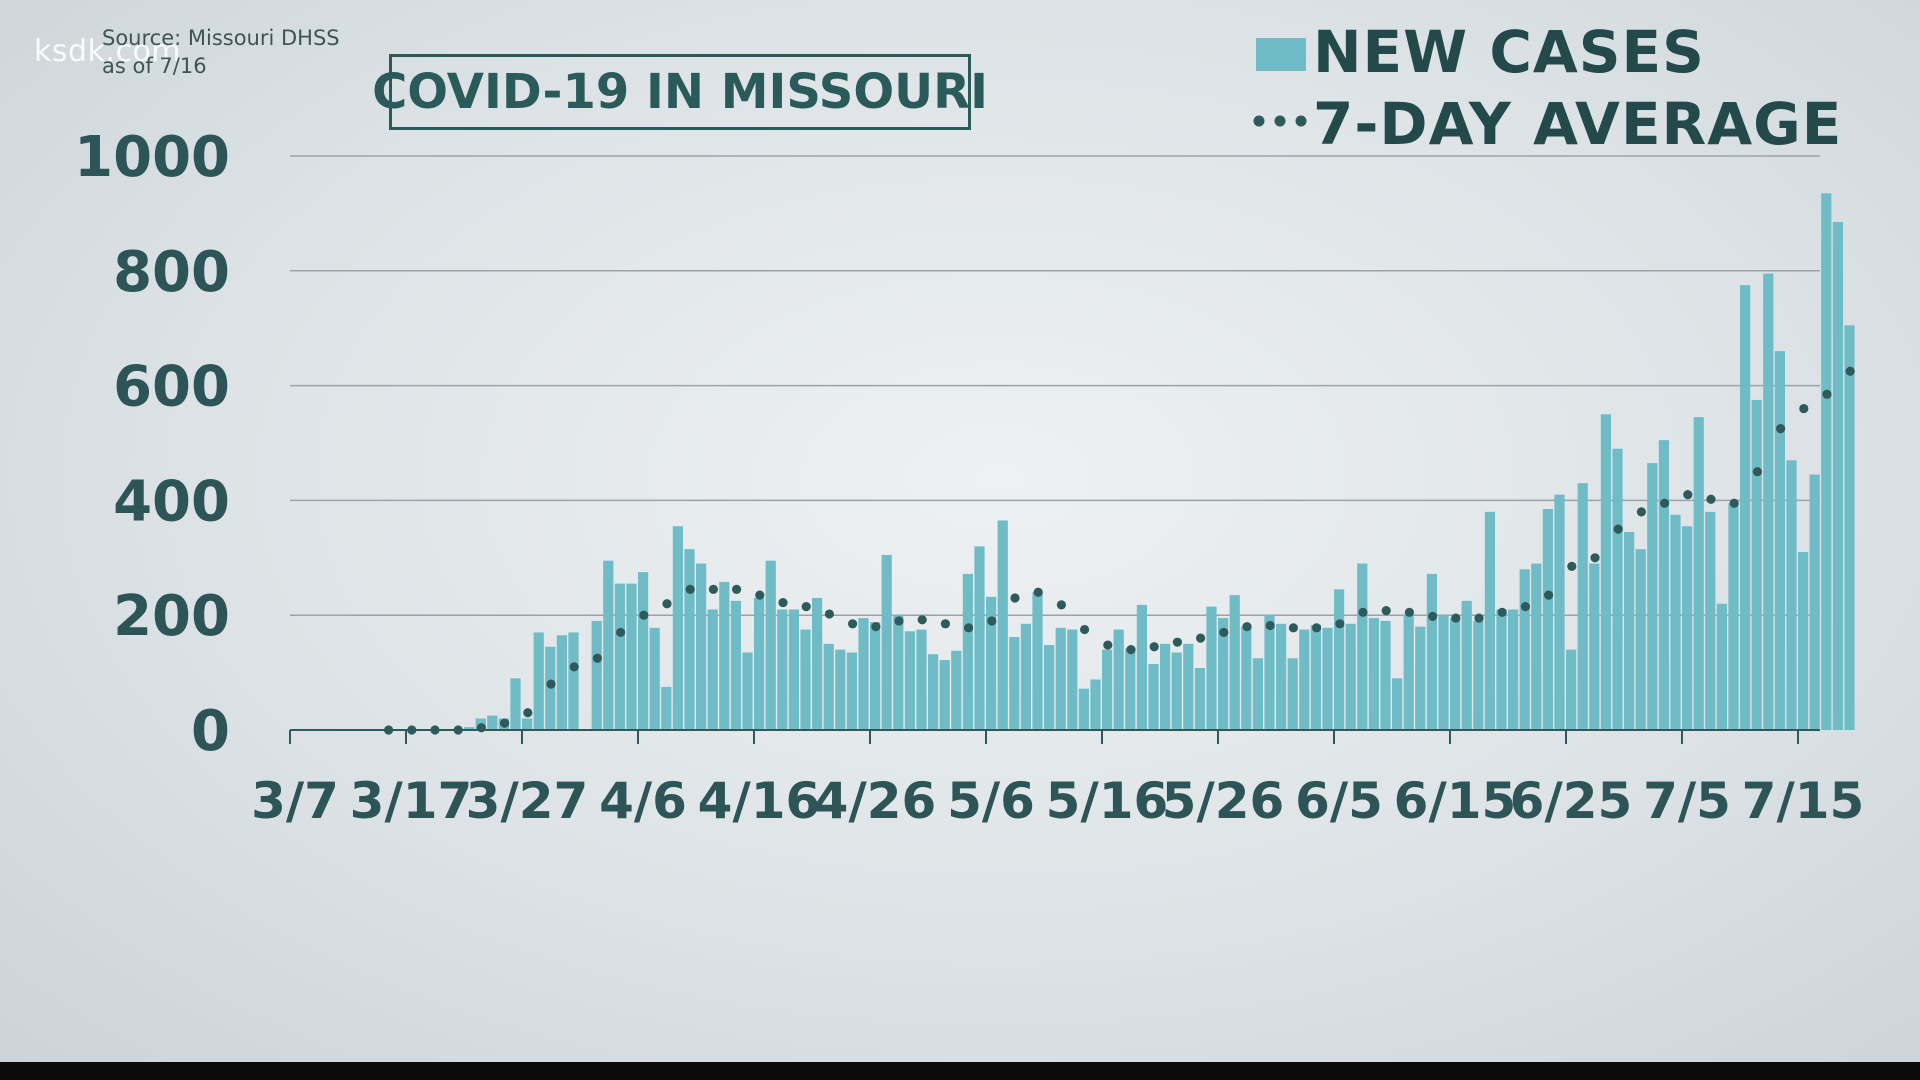  Describe the element at coordinates (1578, 124) in the screenshot. I see `legend-seven-day-average-label: 7-DAY AVERAGE` at that location.